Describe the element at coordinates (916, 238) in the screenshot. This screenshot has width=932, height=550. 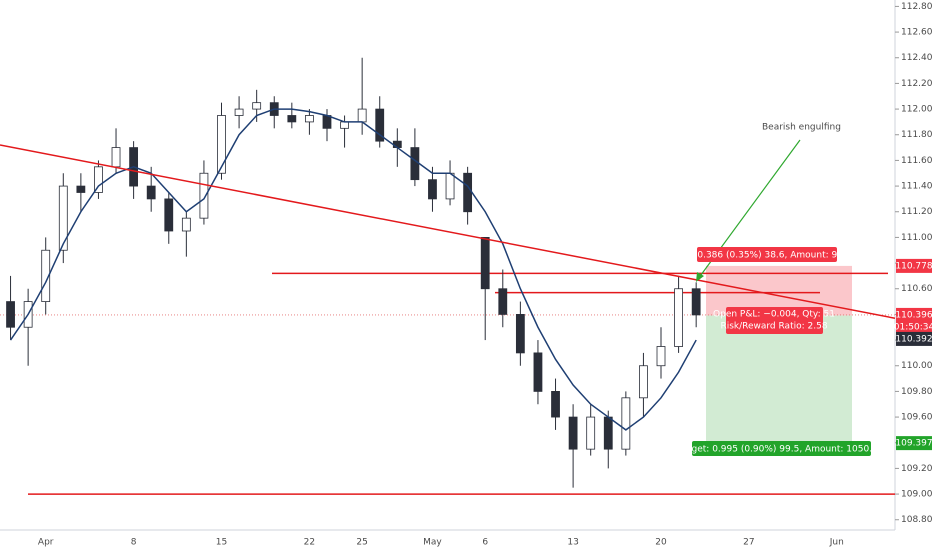
I see `y-tick-label: 111.000` at that location.